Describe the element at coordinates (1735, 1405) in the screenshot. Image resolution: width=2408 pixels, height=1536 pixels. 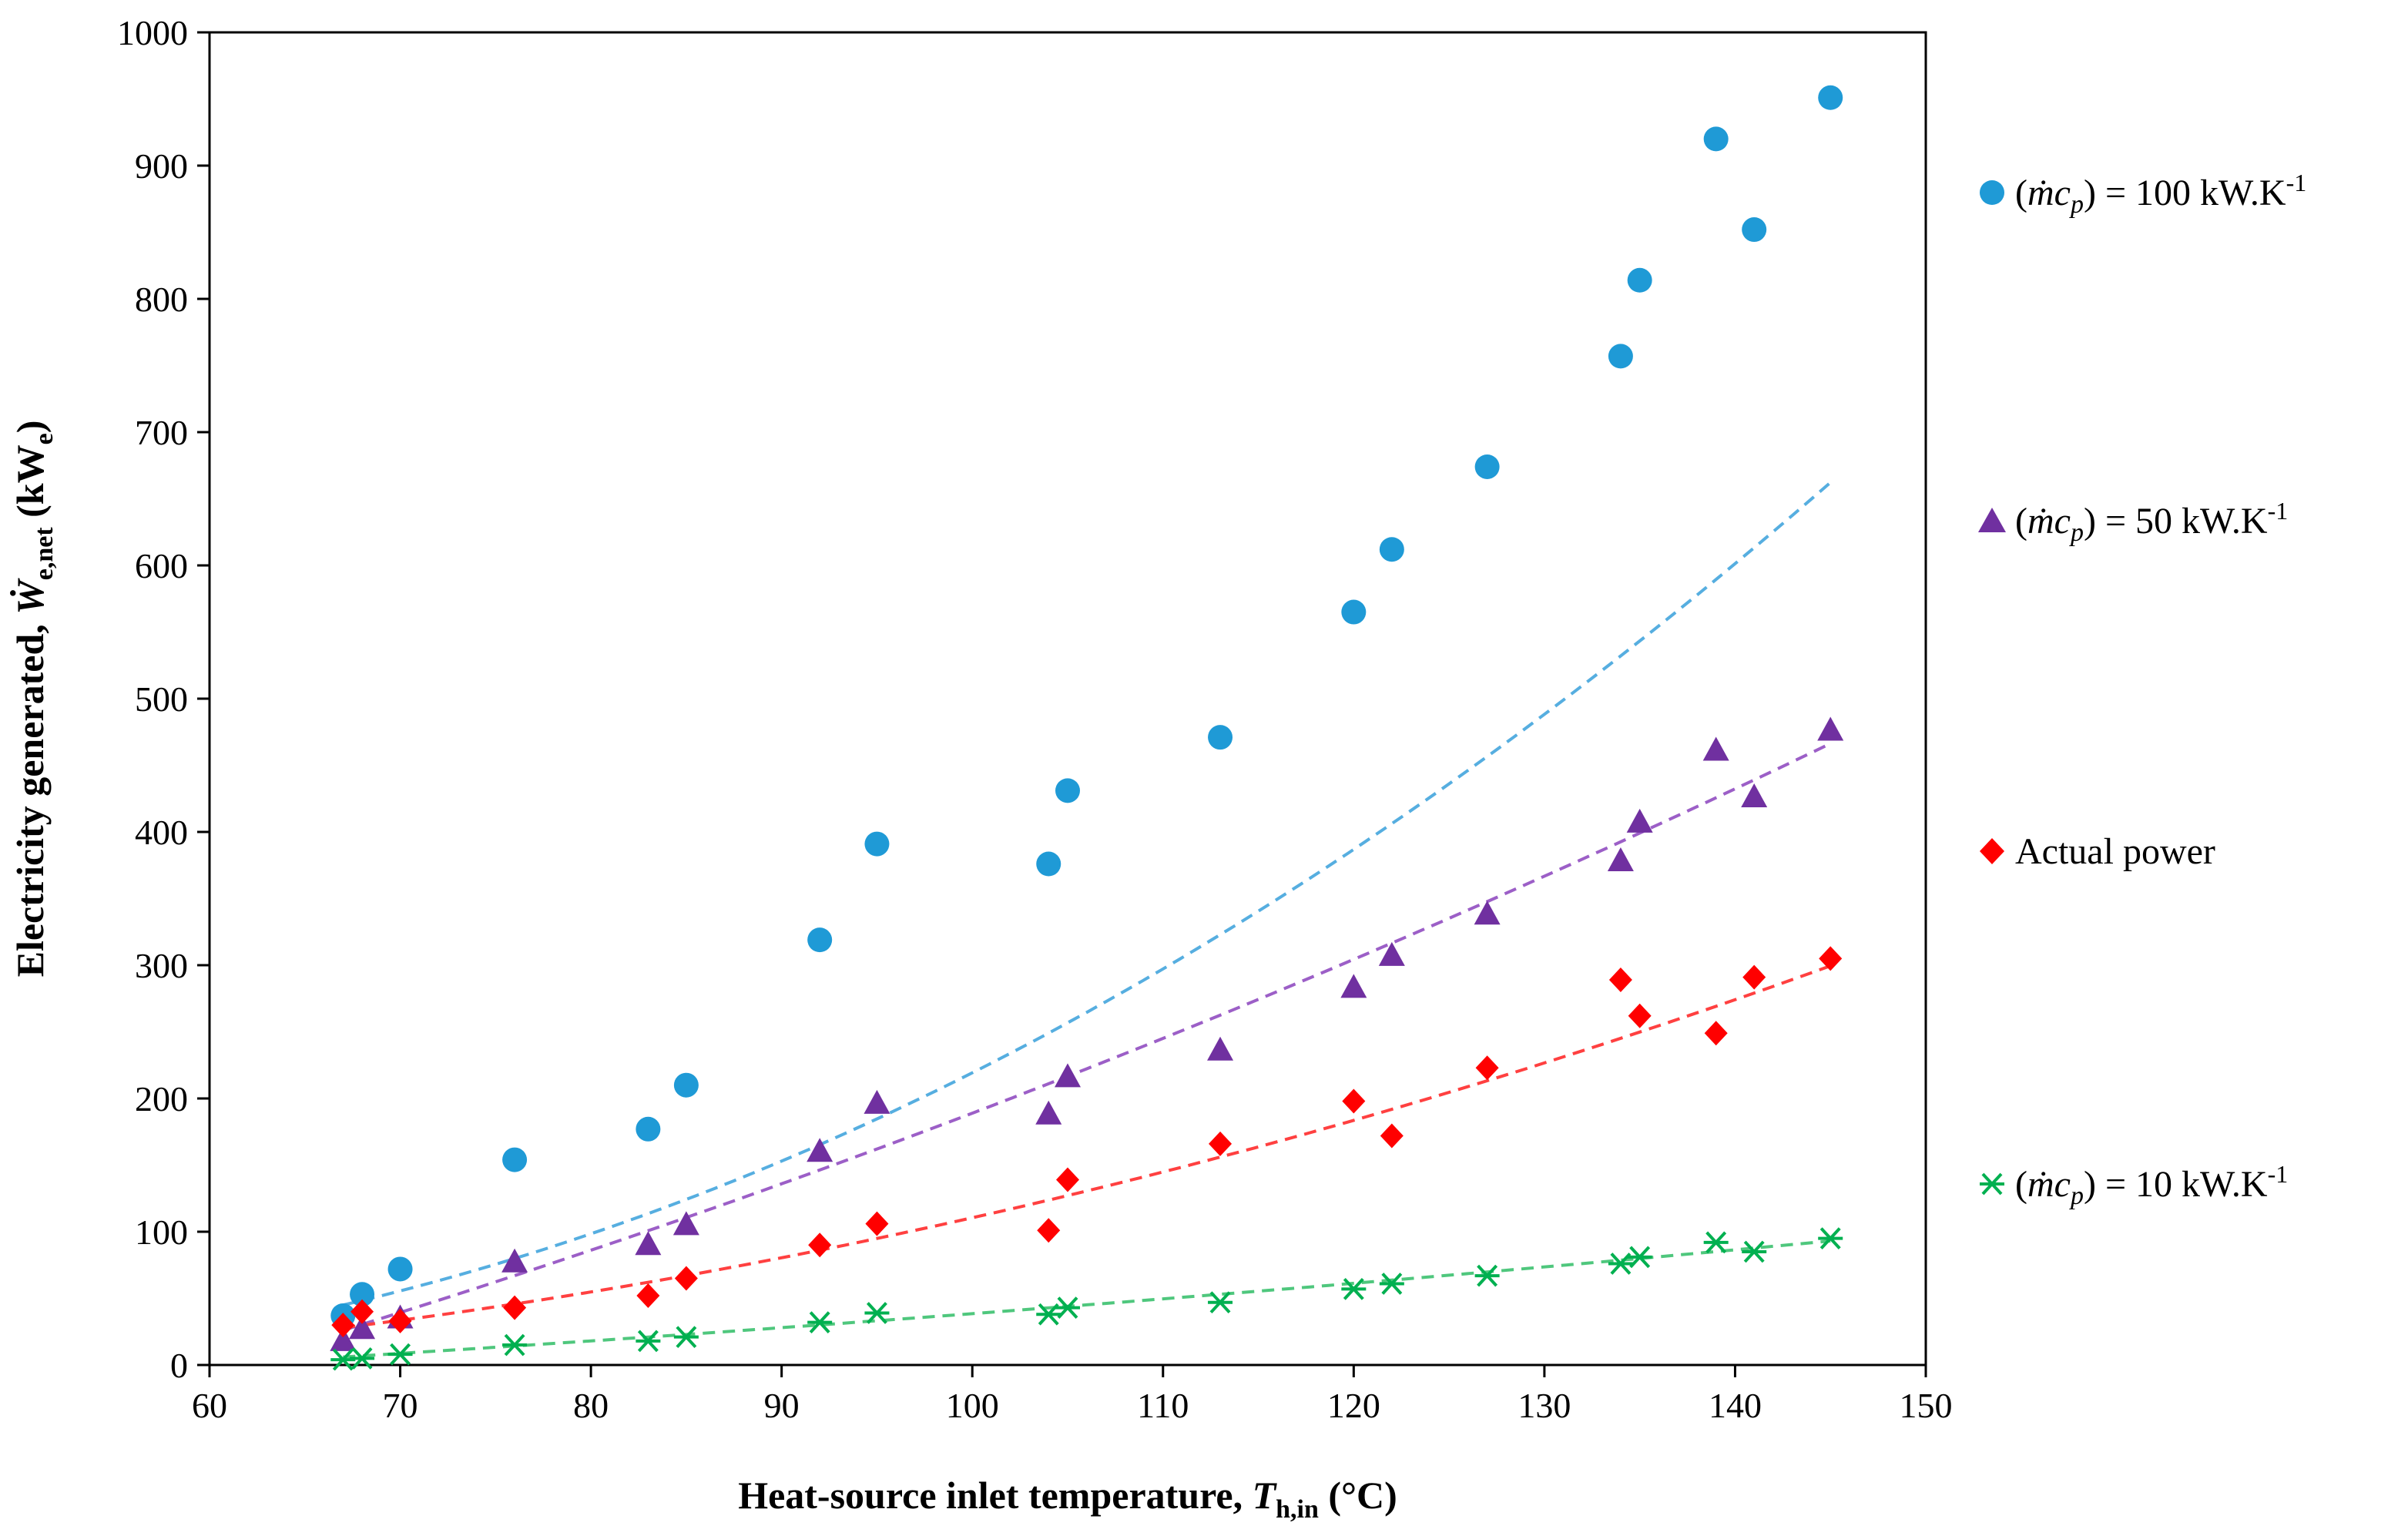
I see `x-tick-label: 140` at that location.